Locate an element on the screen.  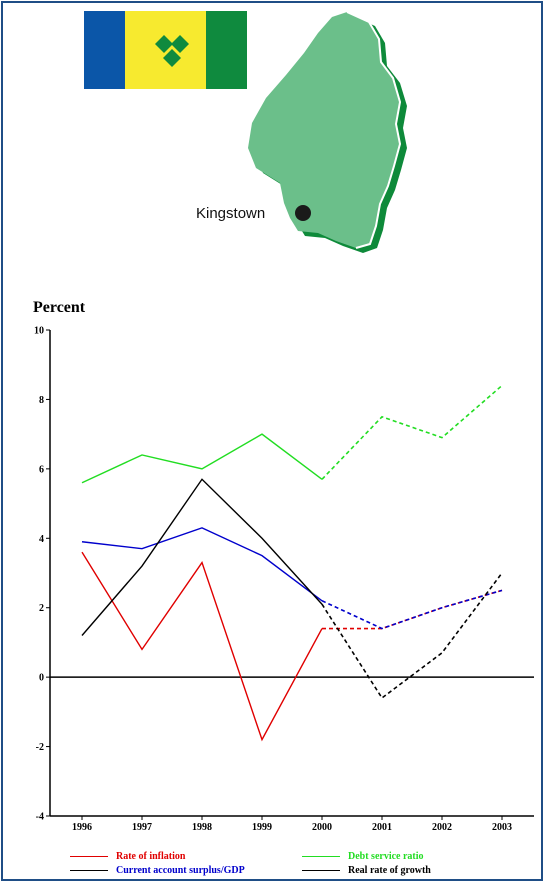
island-map is located at coordinates (327, 132).